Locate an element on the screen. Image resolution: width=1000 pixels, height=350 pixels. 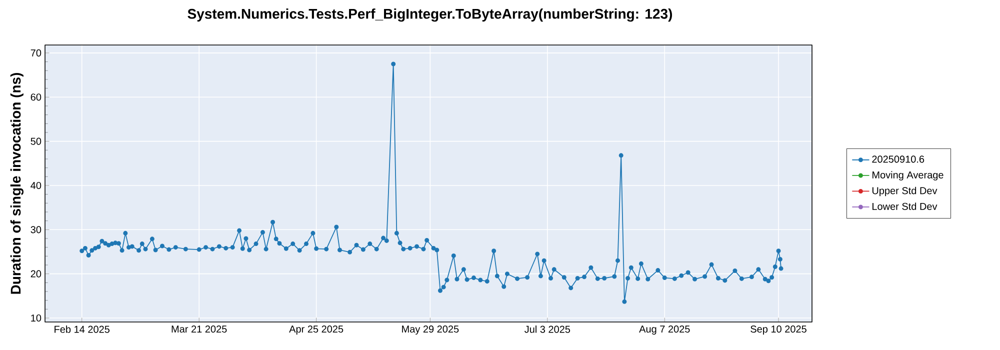
x-tick-label: Mar 21 2025 is located at coordinates (199, 329).